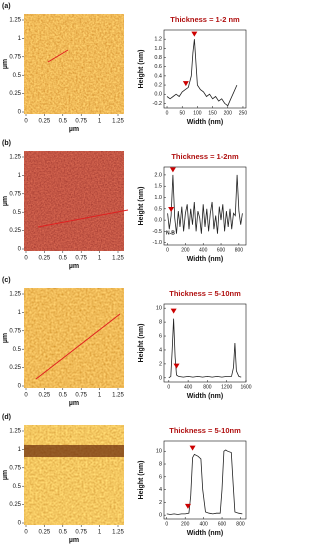 This screenshot has width=320, height=550. I want to click on x-tick-label: 1200, so click(226, 387).